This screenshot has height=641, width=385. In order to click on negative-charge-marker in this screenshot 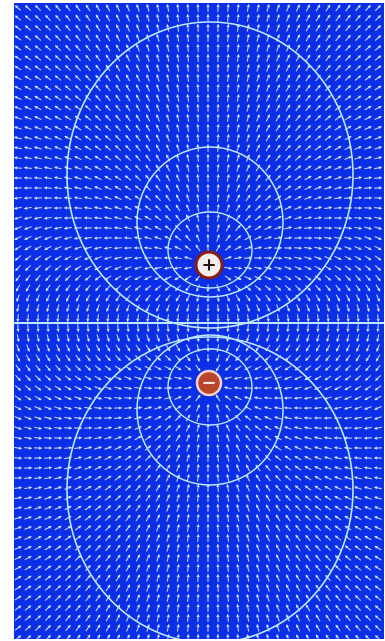, I will do `click(209, 383)`.